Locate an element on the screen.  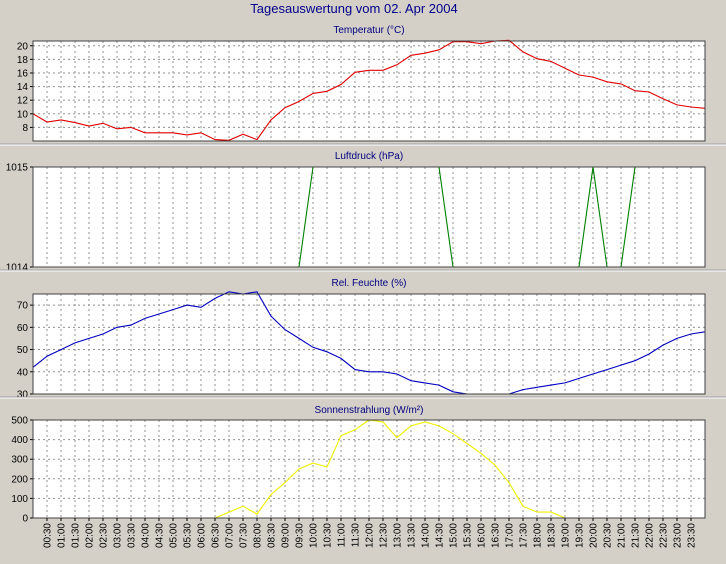
radiation-ytick-label: 0 is located at coordinates (25, 519).